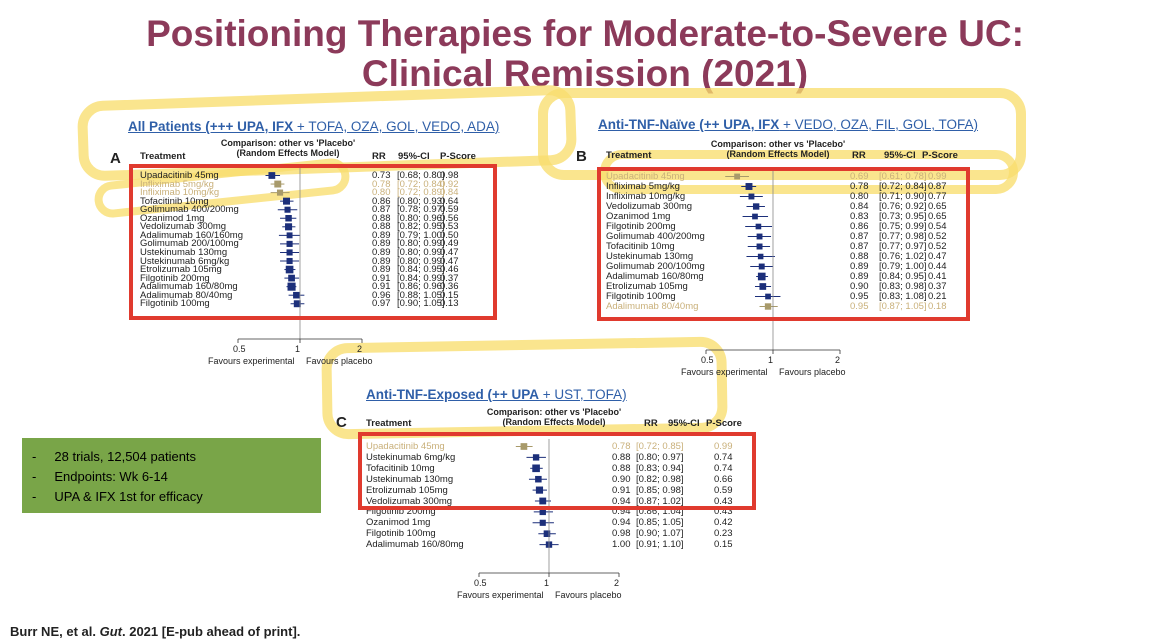  I want to click on ci-value: [0.71; 0.90], so click(903, 196).